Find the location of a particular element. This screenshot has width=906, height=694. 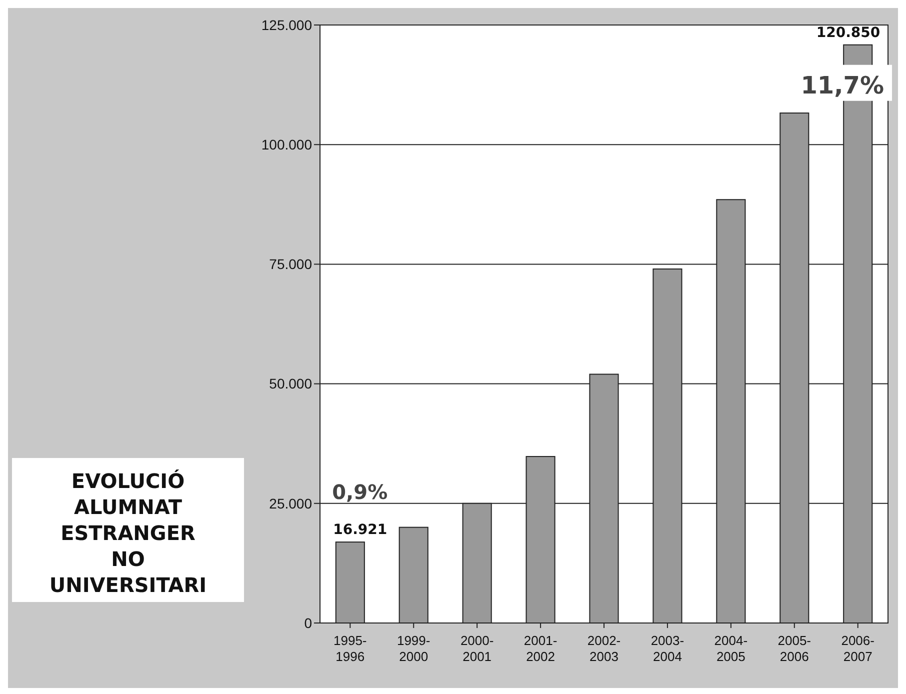

data-label: 16.921 is located at coordinates (360, 530).